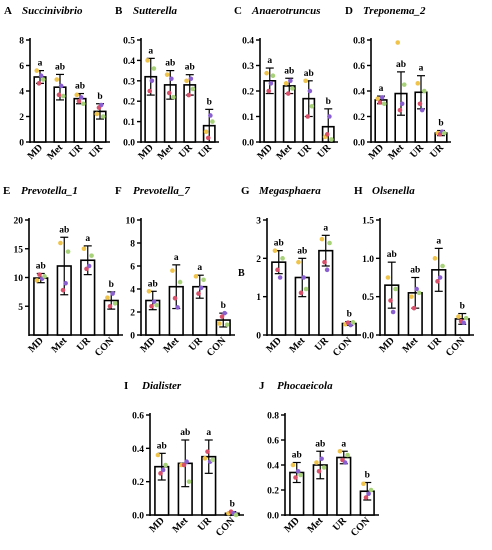 The height and width of the screenshot is (550, 492). Describe the element at coordinates (393, 191) in the screenshot. I see `panel-title: Olsenella` at that location.